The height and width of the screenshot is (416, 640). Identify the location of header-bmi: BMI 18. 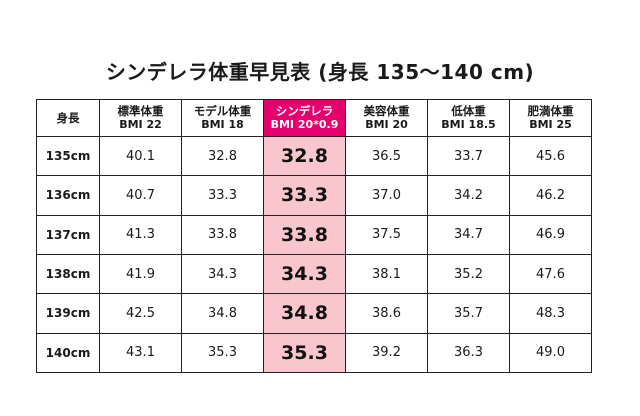
(222, 124).